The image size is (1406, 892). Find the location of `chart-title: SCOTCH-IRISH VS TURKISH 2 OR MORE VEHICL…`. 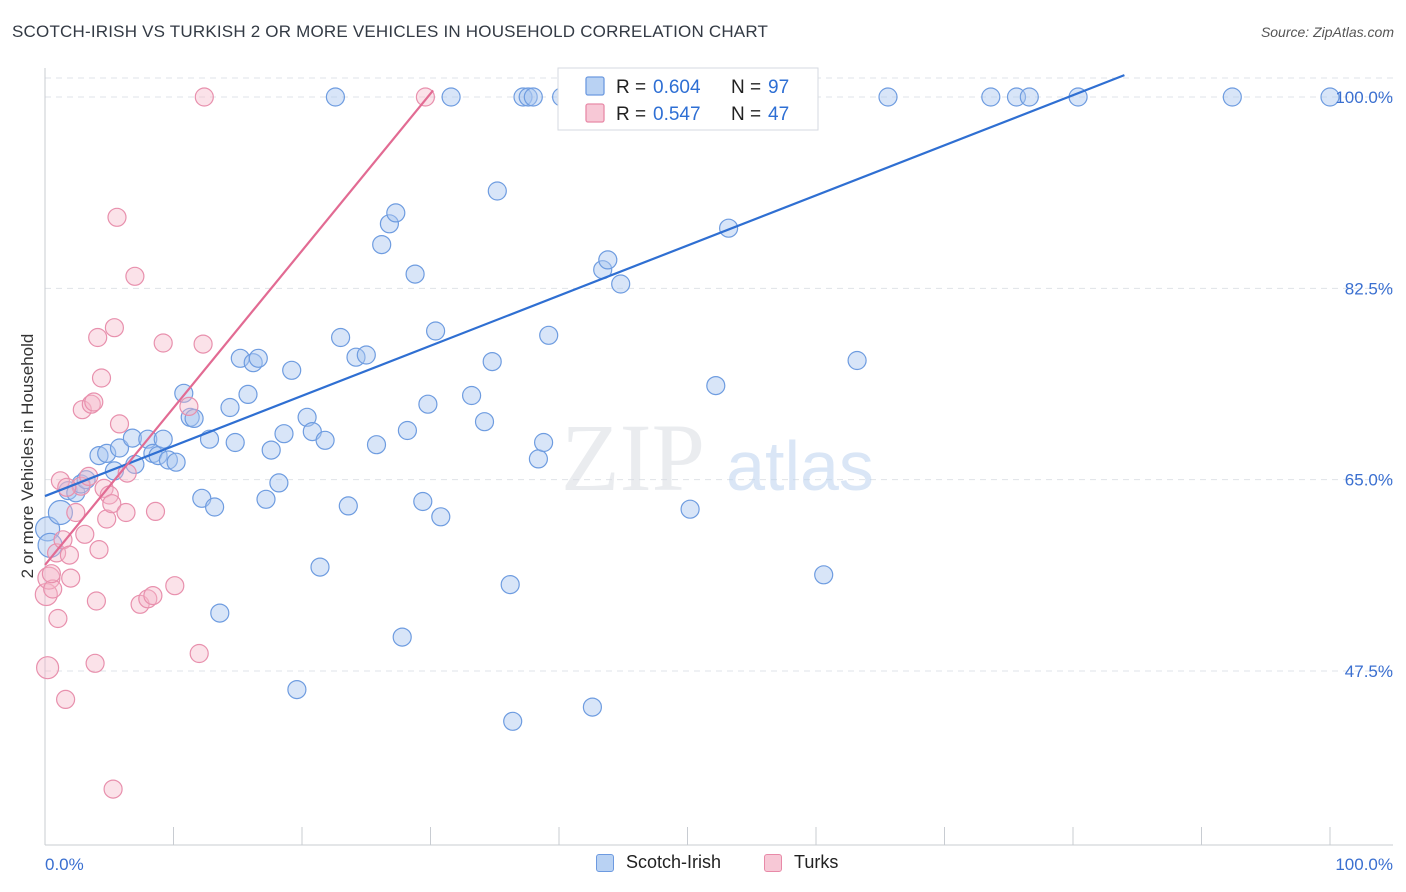

chart-title: SCOTCH-IRISH VS TURKISH 2 OR MORE VEHICL… is located at coordinates (390, 31).